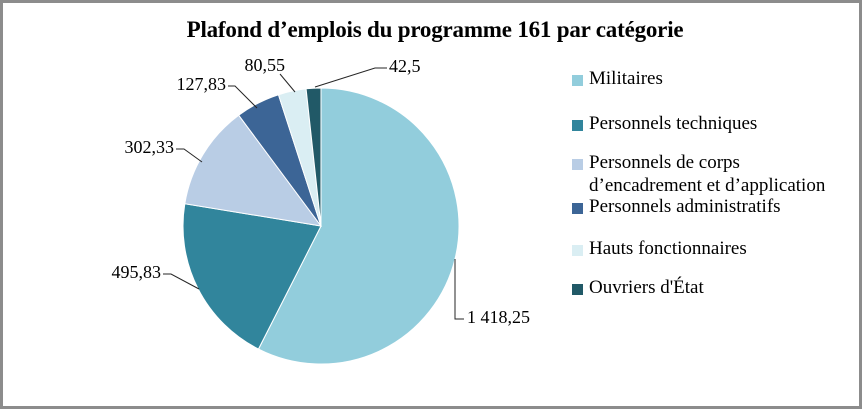  Describe the element at coordinates (498, 317) in the screenshot. I see `data-label-0: 1 418,25` at that location.